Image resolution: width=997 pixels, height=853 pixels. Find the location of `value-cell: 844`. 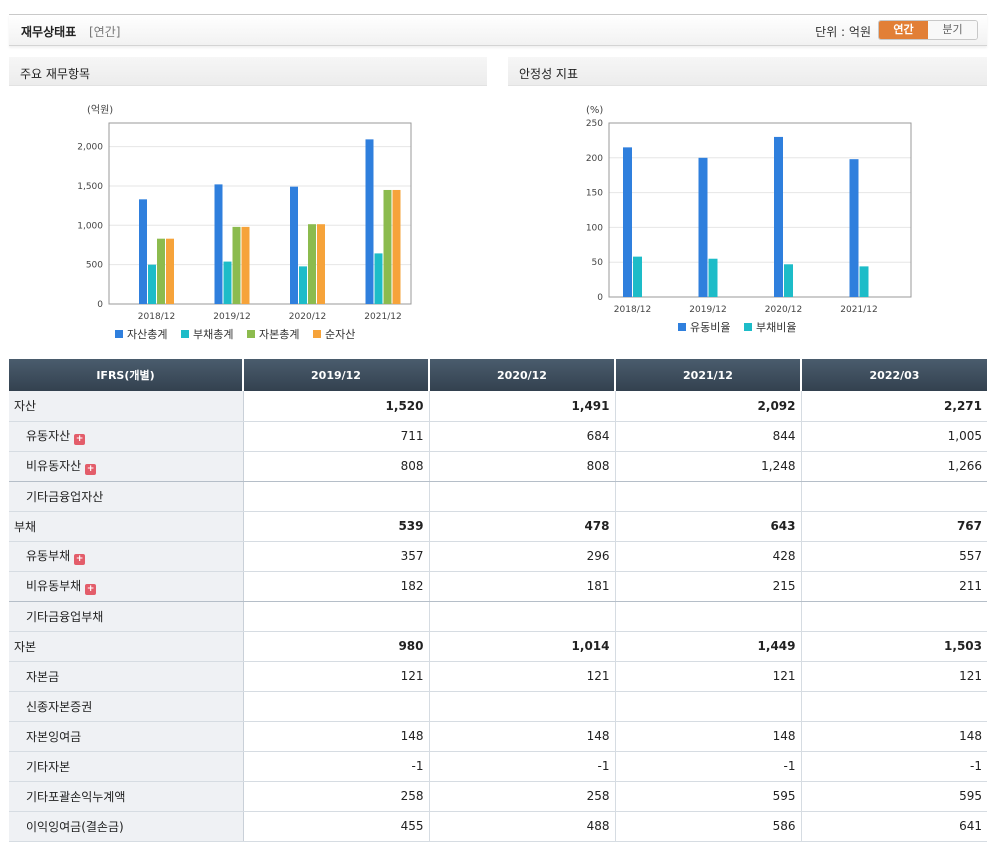

value-cell: 844 is located at coordinates (708, 436).